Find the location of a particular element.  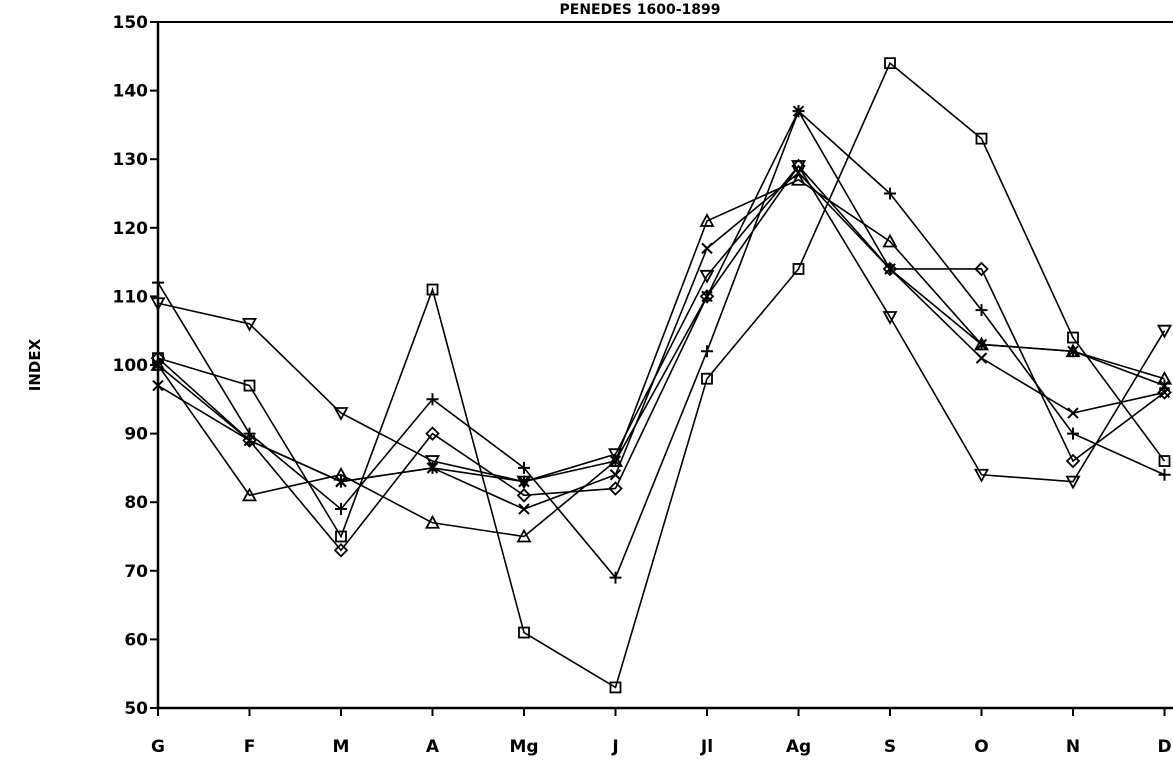

x-tick-label: J is located at coordinates (614, 747).